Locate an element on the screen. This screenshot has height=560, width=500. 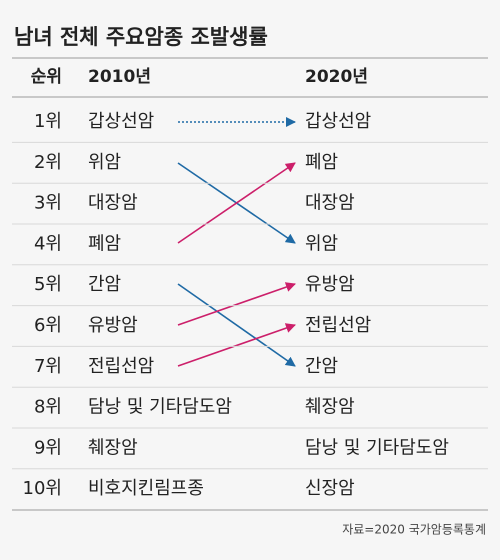
rank: 1위 is located at coordinates (48, 121).